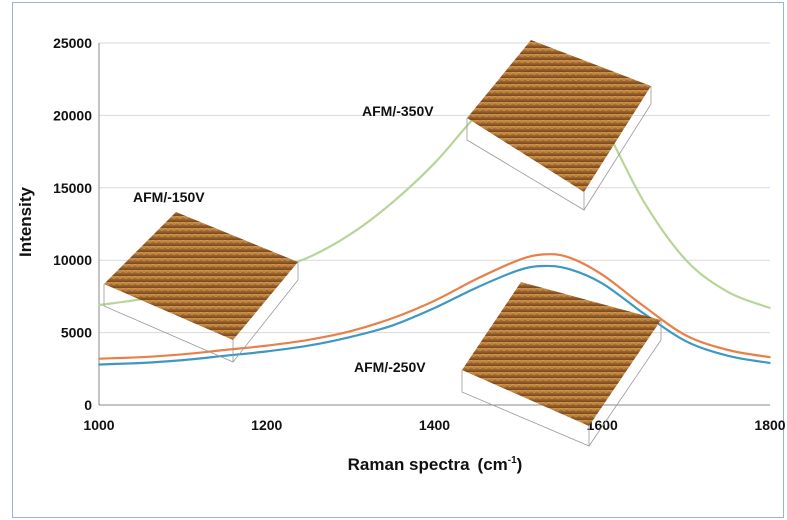 Image resolution: width=787 pixels, height=520 pixels. What do you see at coordinates (512, 460) in the screenshot?
I see `x-axis-title-unit-sup: -1` at bounding box center [512, 460].